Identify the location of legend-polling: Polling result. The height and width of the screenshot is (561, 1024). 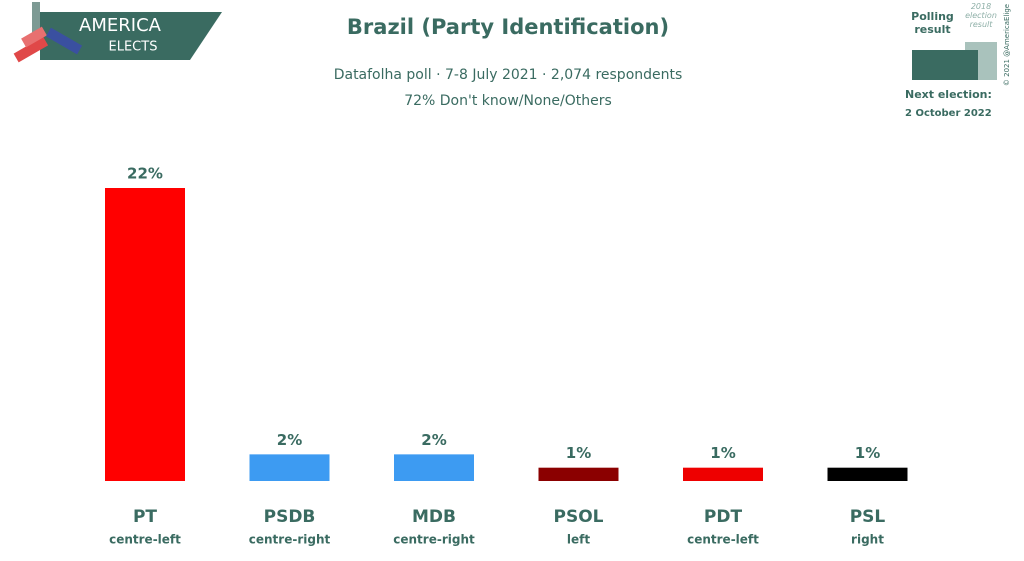
(932, 23).